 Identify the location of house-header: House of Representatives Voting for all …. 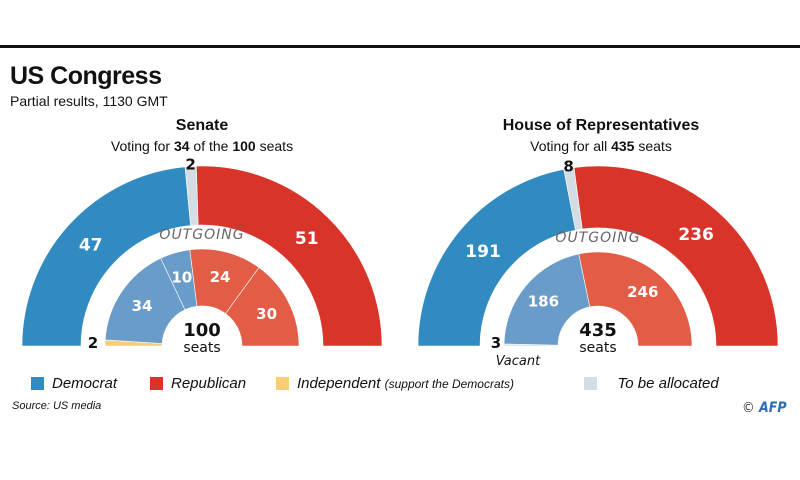
(601, 135).